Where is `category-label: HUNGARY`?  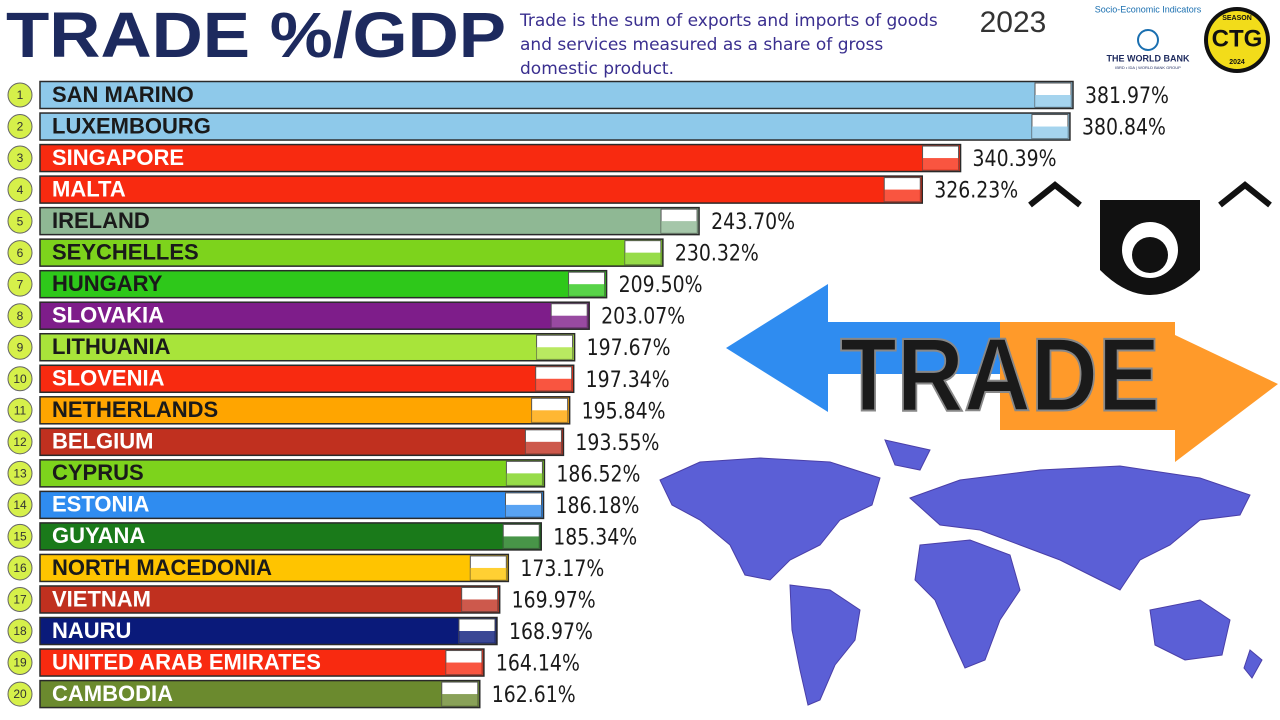
category-label: HUNGARY is located at coordinates (107, 283).